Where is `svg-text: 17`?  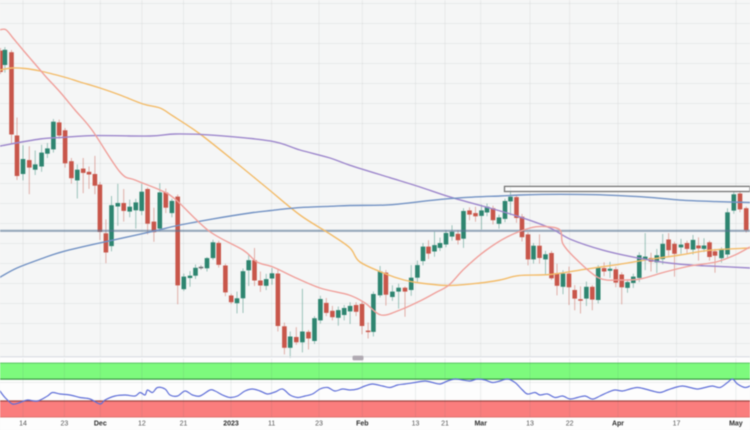 svg-text: 17 is located at coordinates (677, 424).